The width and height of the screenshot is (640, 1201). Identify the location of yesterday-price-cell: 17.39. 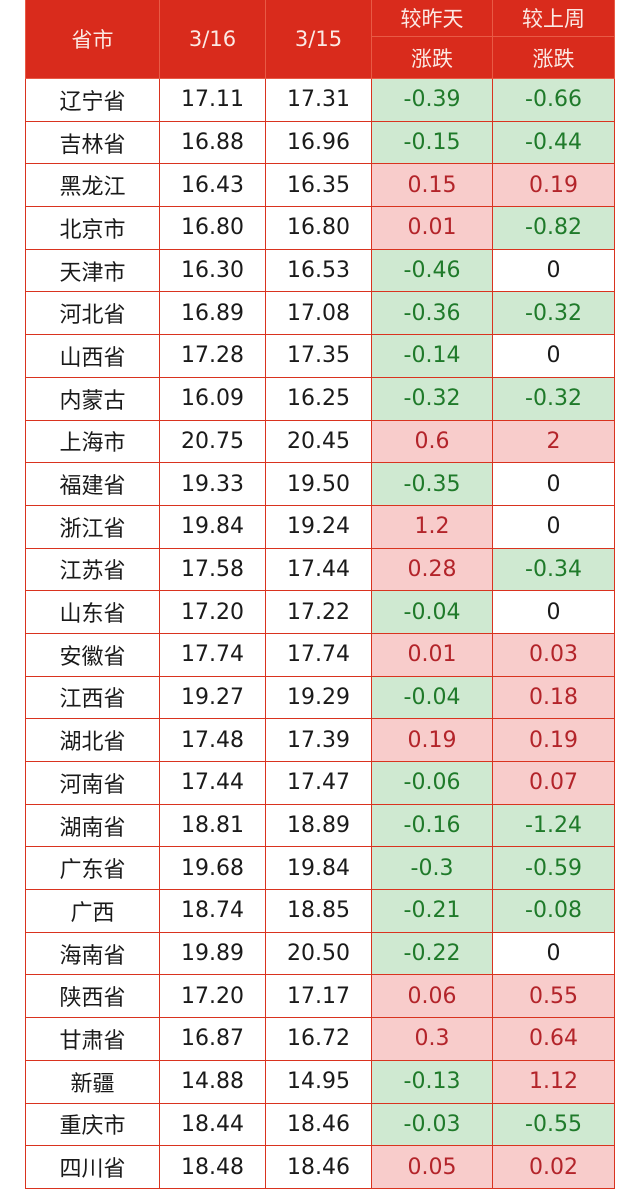
(318, 740).